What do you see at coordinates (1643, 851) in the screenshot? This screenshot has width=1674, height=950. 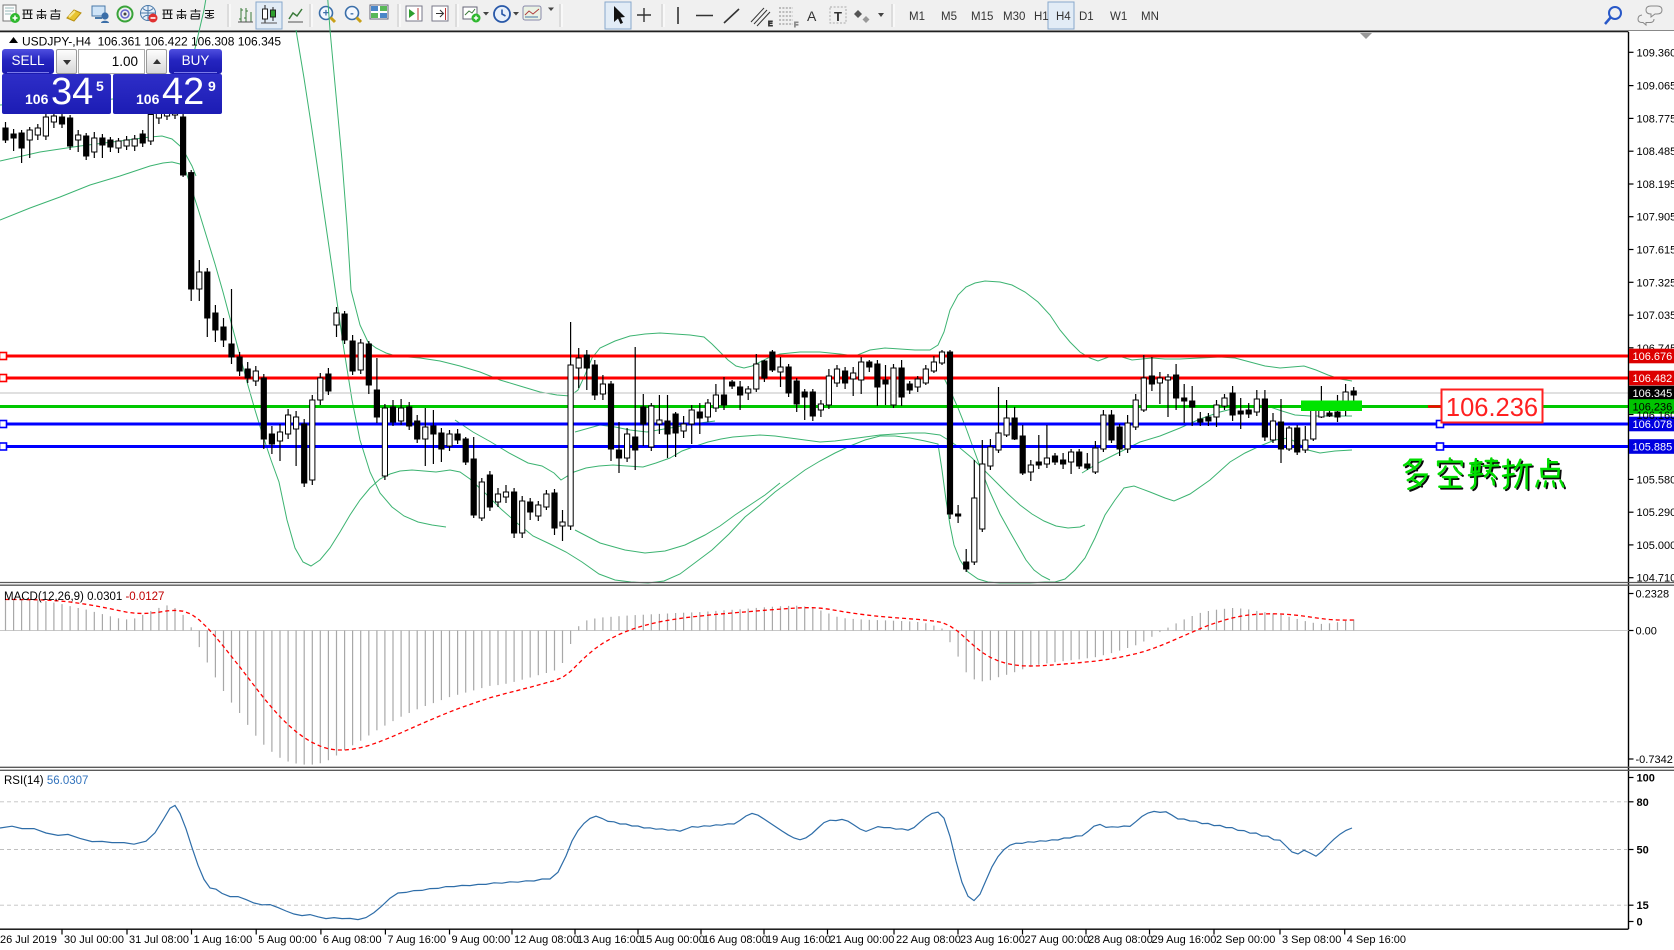 I see `svg-text: 50` at bounding box center [1643, 851].